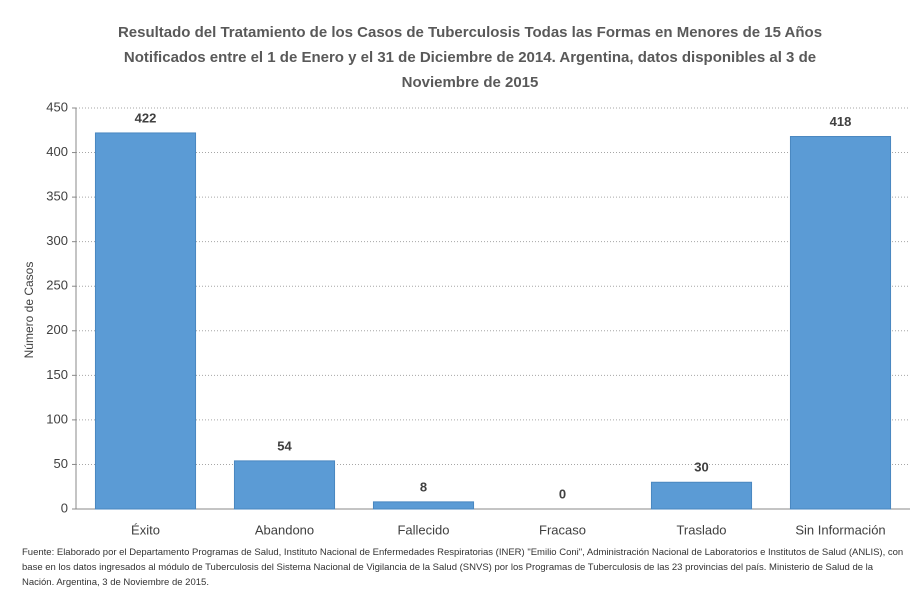 This screenshot has width=922, height=609. I want to click on x-tick-label: Fracaso, so click(562, 529).